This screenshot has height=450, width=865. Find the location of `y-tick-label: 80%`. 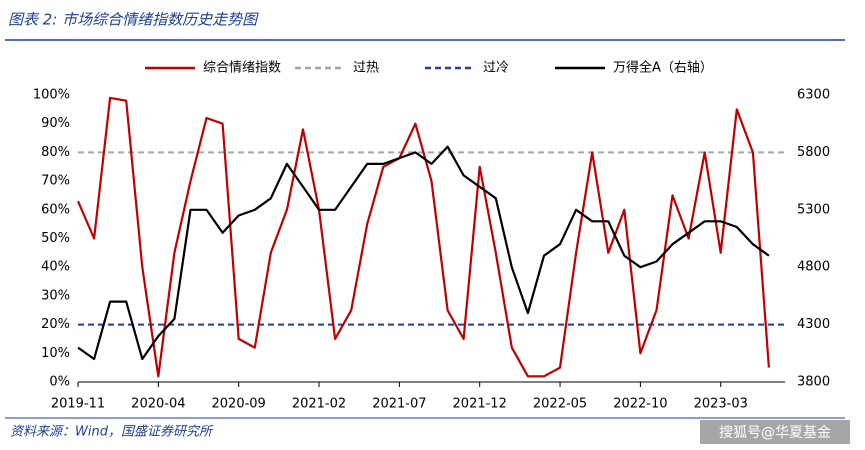

y-tick-label: 80% is located at coordinates (55, 152).